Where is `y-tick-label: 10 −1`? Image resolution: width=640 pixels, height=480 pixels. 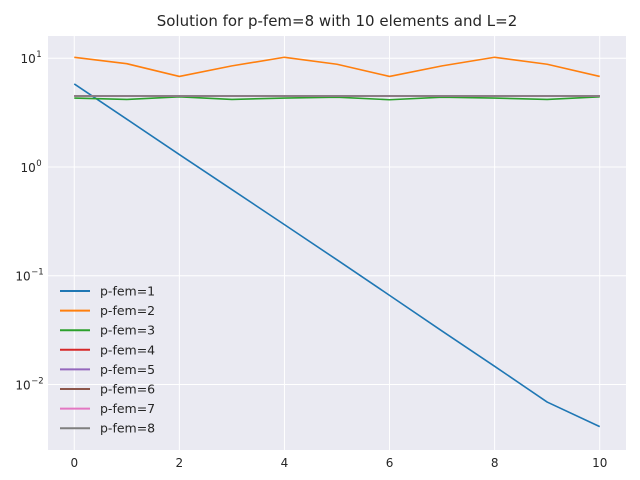 y-tick-label: 10 −1 is located at coordinates (29, 276).